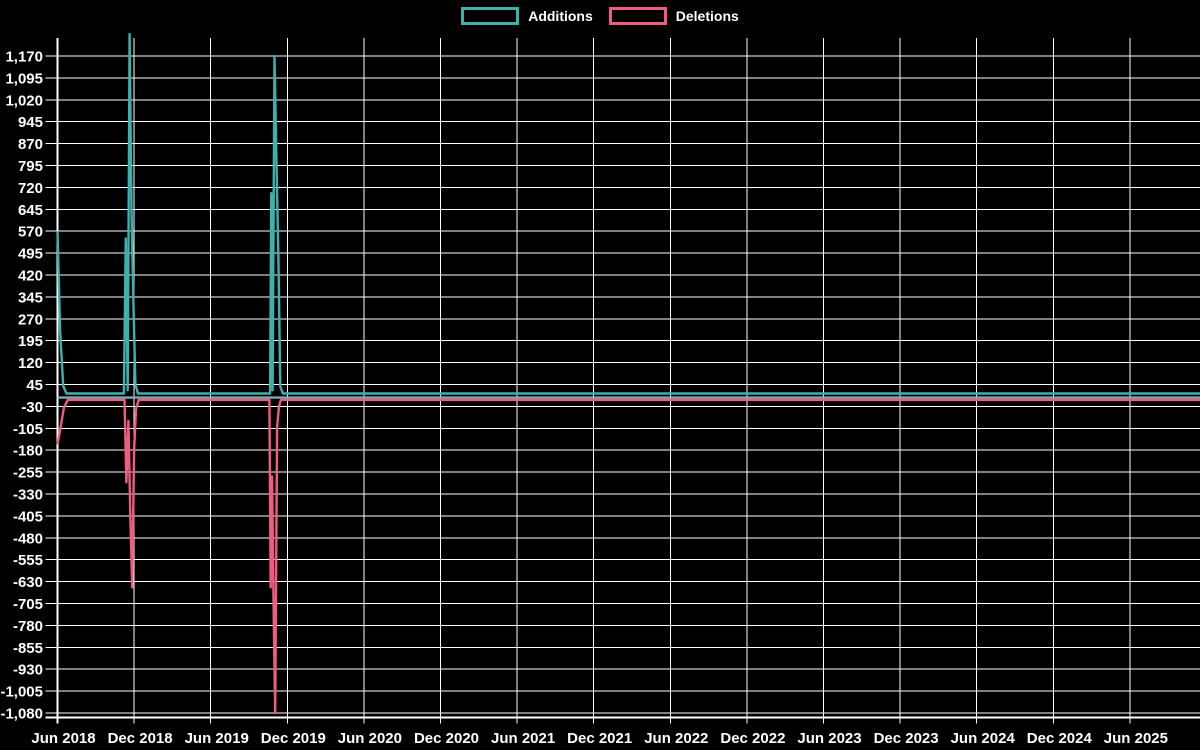 Image resolution: width=1200 pixels, height=750 pixels. What do you see at coordinates (30, 297) in the screenshot?
I see `y-tick-label: 345` at bounding box center [30, 297].